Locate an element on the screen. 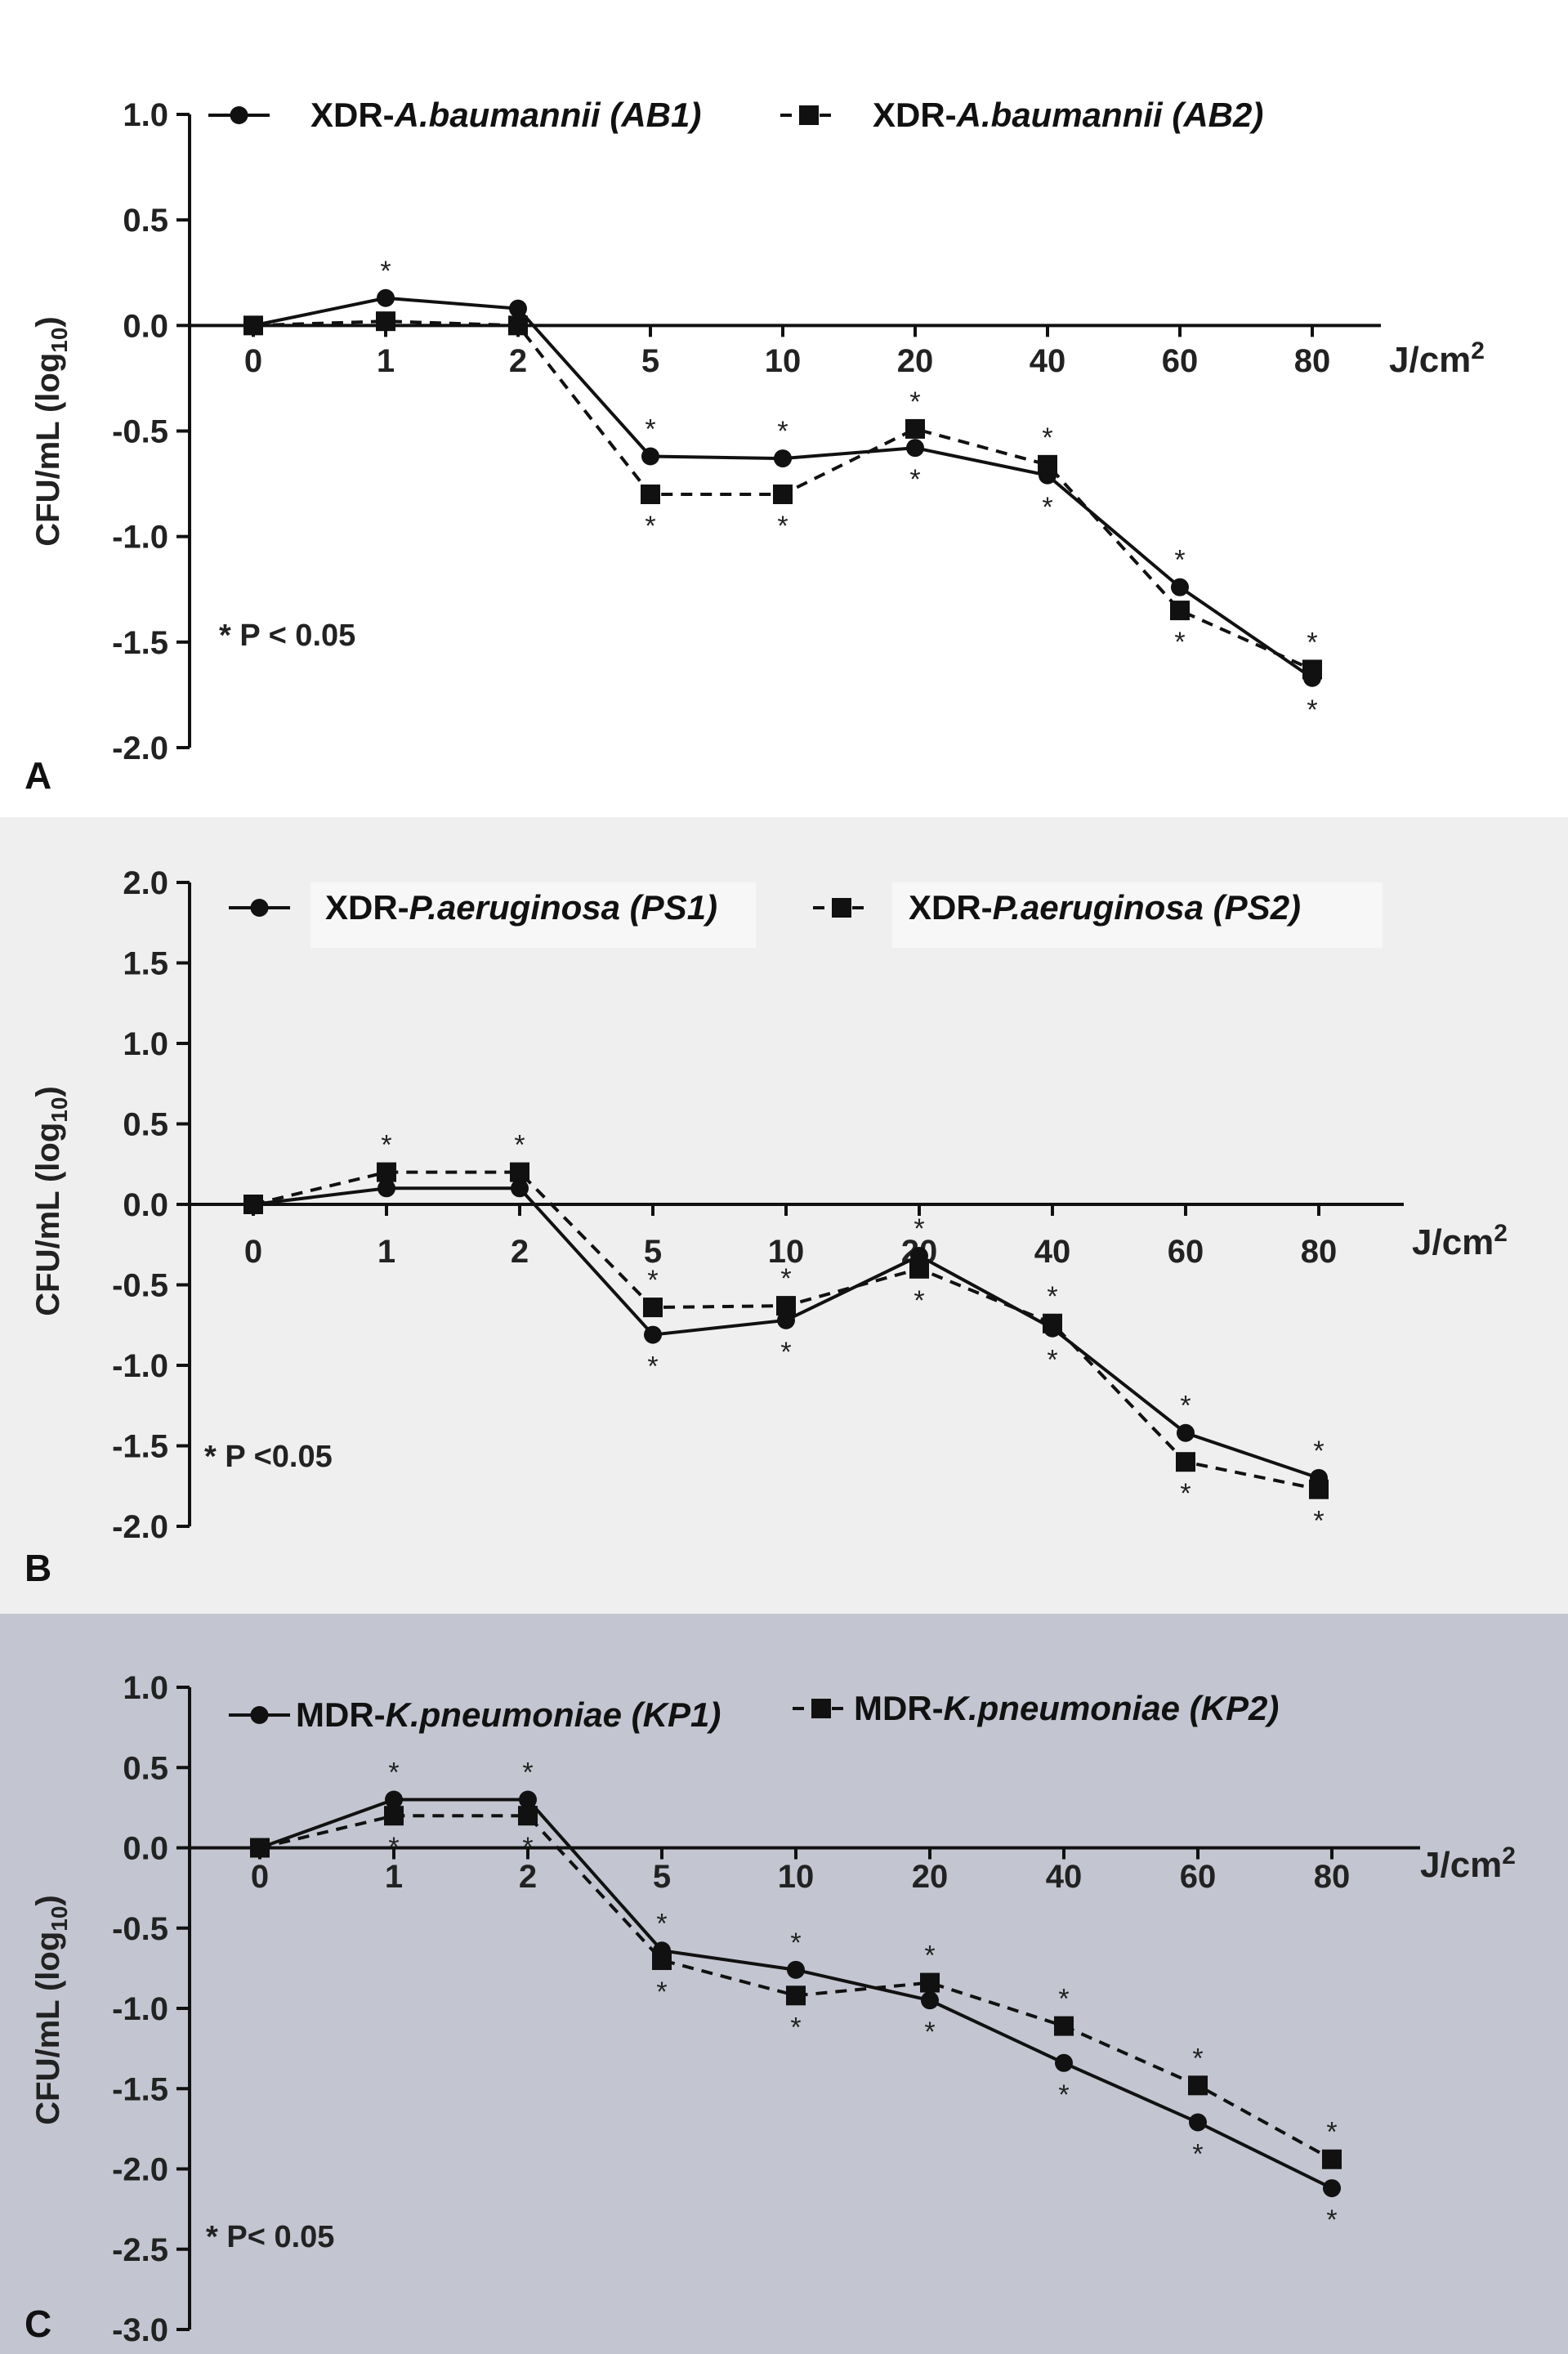 This screenshot has width=1568, height=2354. legend-marker-a-s1 is located at coordinates (239, 115).